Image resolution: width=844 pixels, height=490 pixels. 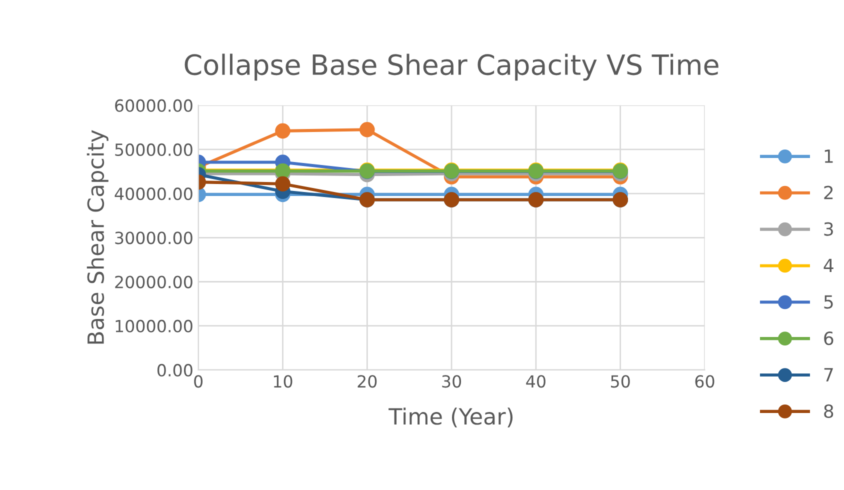 What do you see at coordinates (283, 381) in the screenshot?
I see `x-tick-label: 10` at bounding box center [283, 381].